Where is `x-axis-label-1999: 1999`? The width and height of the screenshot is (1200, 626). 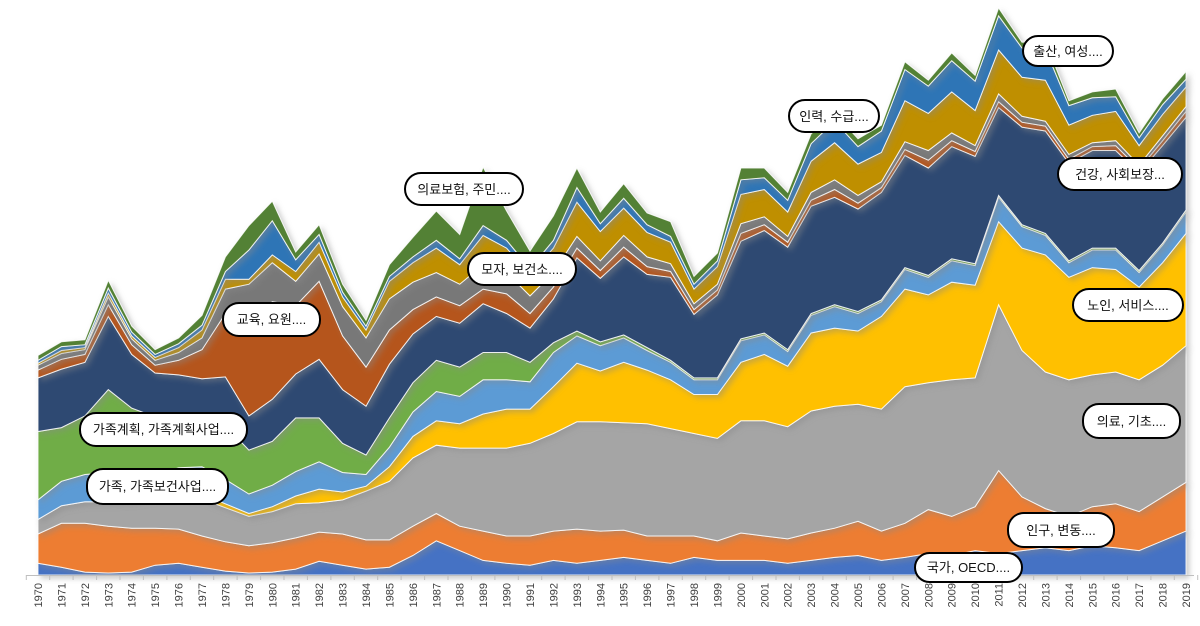 x-axis-label-1999: 1999 is located at coordinates (718, 595).